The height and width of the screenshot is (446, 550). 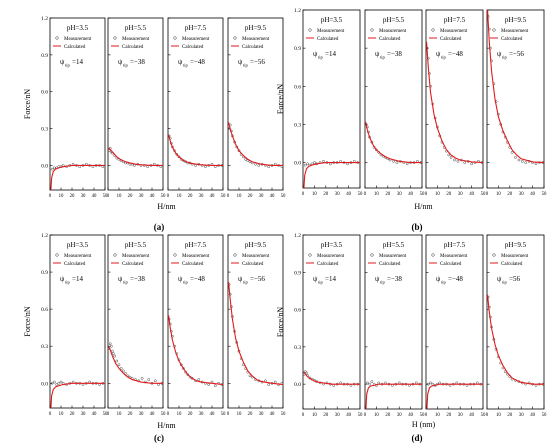 I want to click on ph-label: pH=9.5, so click(x=256, y=245).